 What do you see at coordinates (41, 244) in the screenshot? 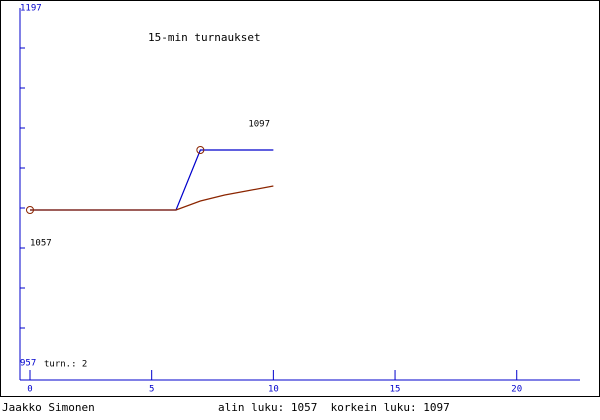
I see `annotation: 1057` at bounding box center [41, 244].